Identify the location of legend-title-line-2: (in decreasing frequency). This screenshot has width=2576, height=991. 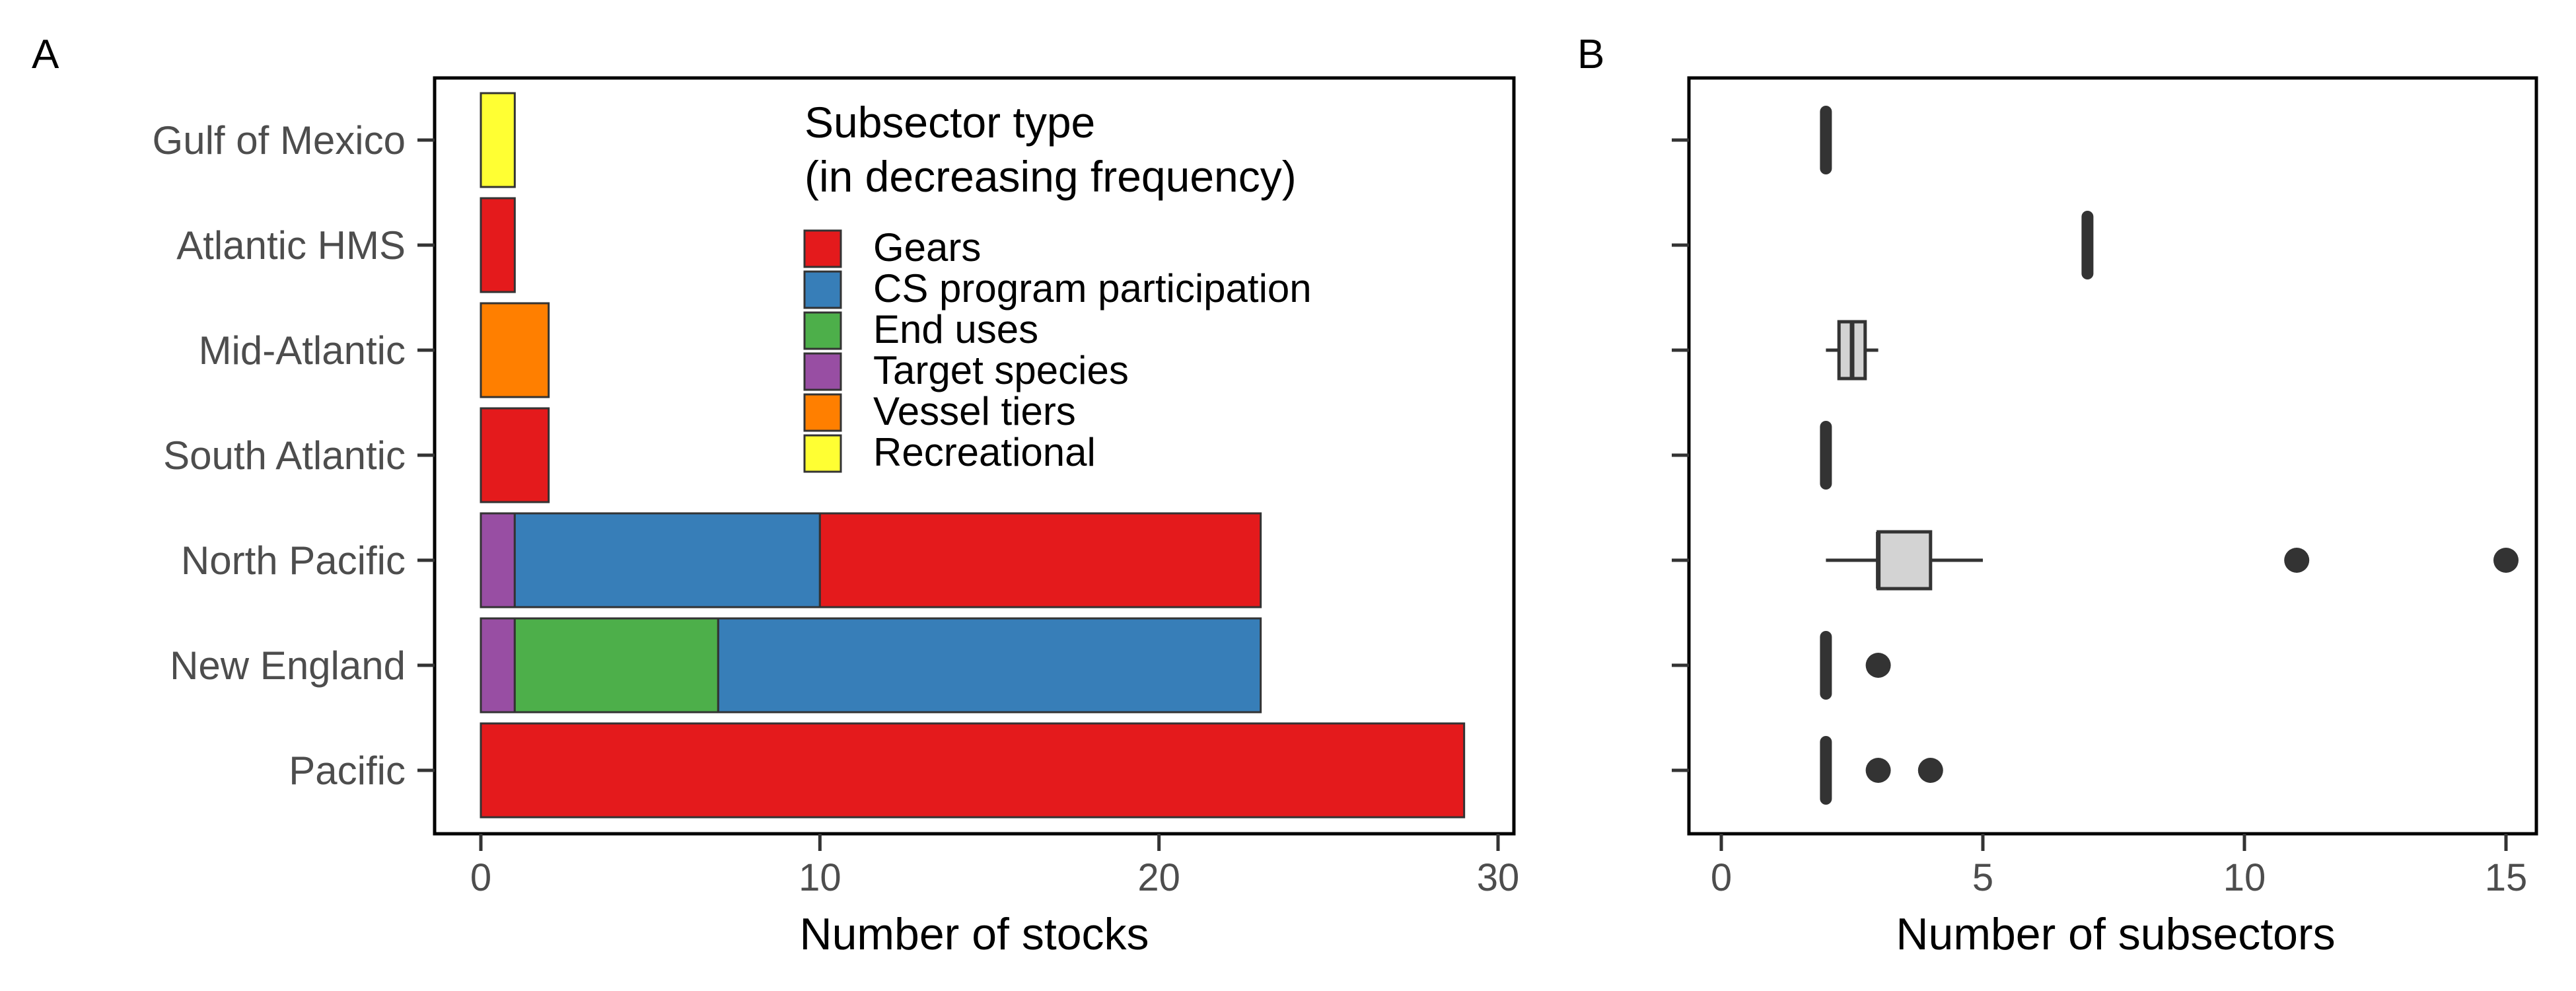
(1051, 176).